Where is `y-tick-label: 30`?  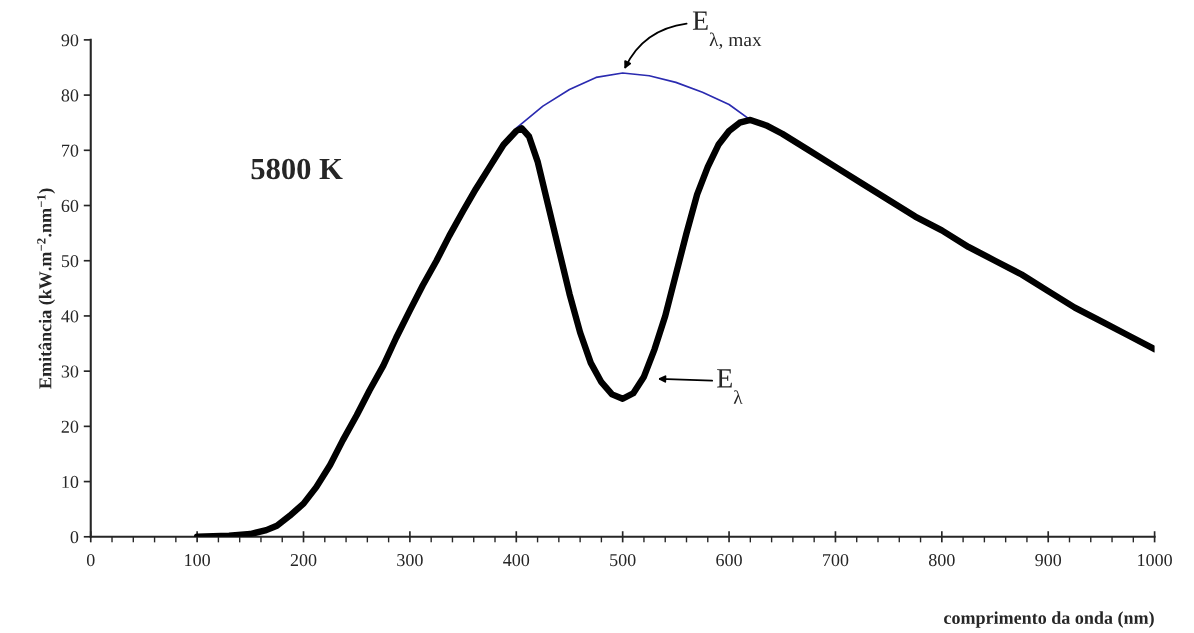
y-tick-label: 30 is located at coordinates (70, 371).